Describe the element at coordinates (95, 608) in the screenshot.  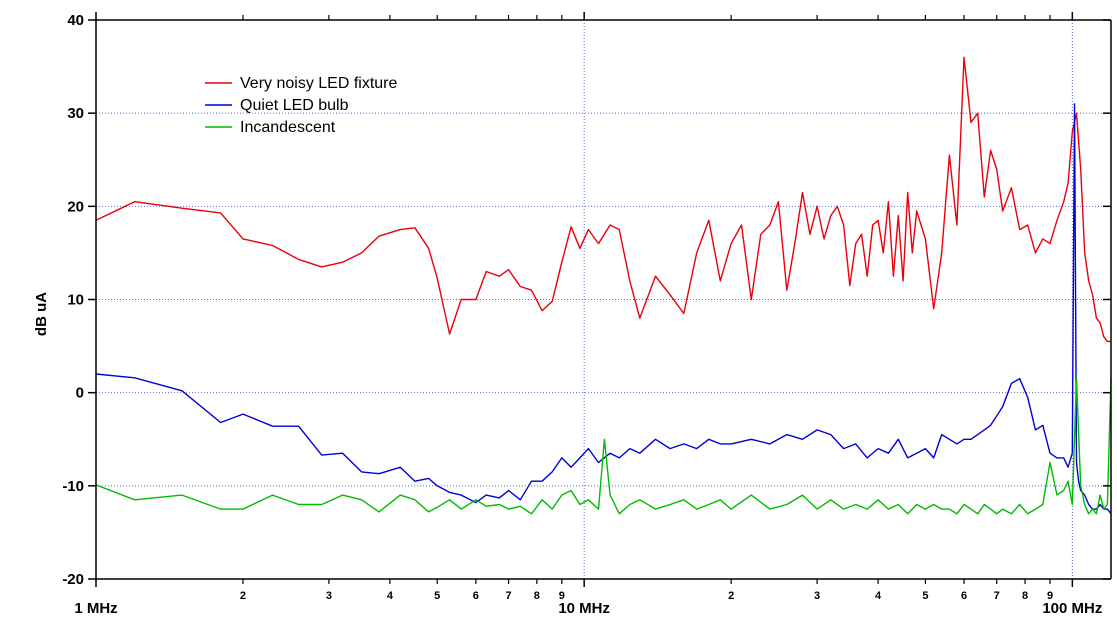
I see `x-major-tick-label: 1 MHz` at that location.